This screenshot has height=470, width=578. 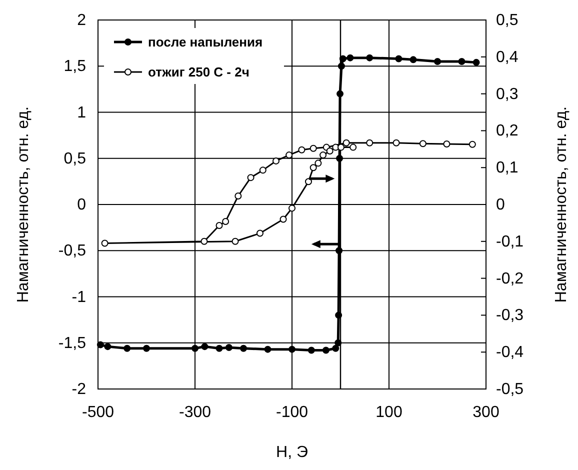 What do you see at coordinates (23, 204) in the screenshot?
I see `y-axis-title: Намагниченность, отн. ед.` at bounding box center [23, 204].